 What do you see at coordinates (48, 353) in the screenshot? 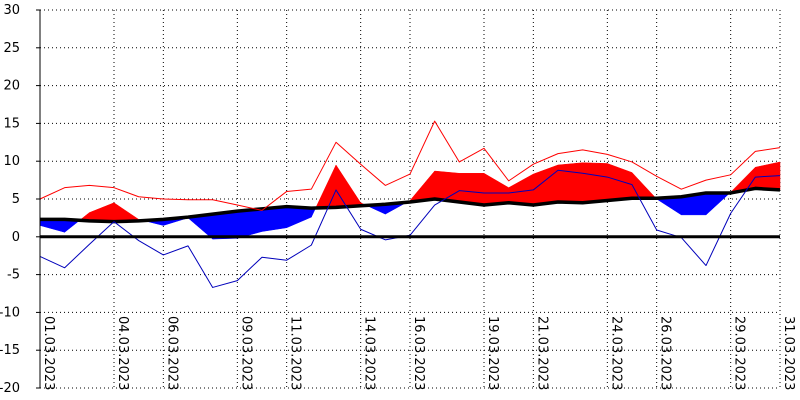
I see `x-tick-label: 01.03.2023` at bounding box center [48, 353].